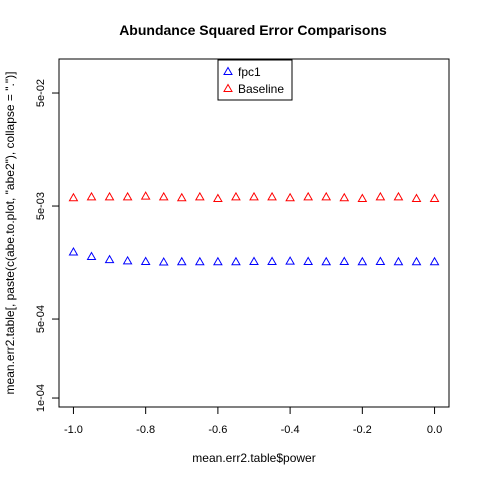 Image resolution: width=480 pixels, height=480 pixels. Describe the element at coordinates (145, 430) in the screenshot. I see `x-tick-label: -0.8` at that location.